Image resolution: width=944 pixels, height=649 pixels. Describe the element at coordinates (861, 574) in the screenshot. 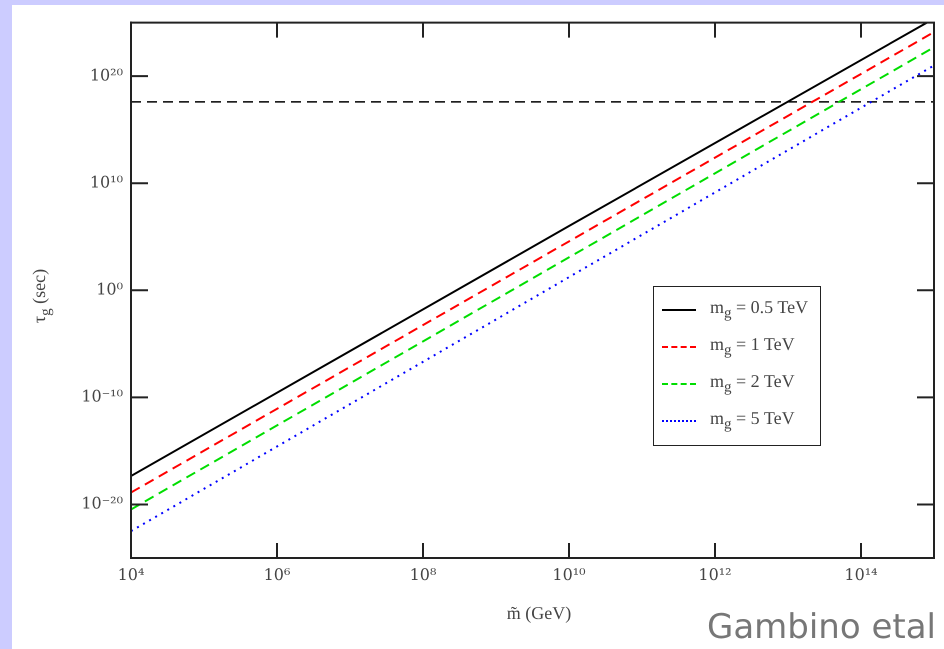

I see `x-tick-label: 10¹⁴` at that location.